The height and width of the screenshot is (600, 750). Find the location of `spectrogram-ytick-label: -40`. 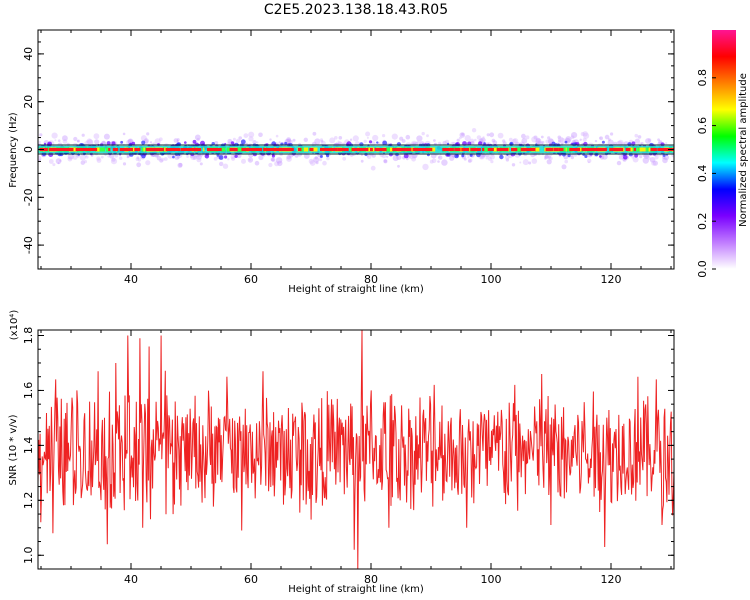

spectrogram-ytick-label: -40 is located at coordinates (28, 245).